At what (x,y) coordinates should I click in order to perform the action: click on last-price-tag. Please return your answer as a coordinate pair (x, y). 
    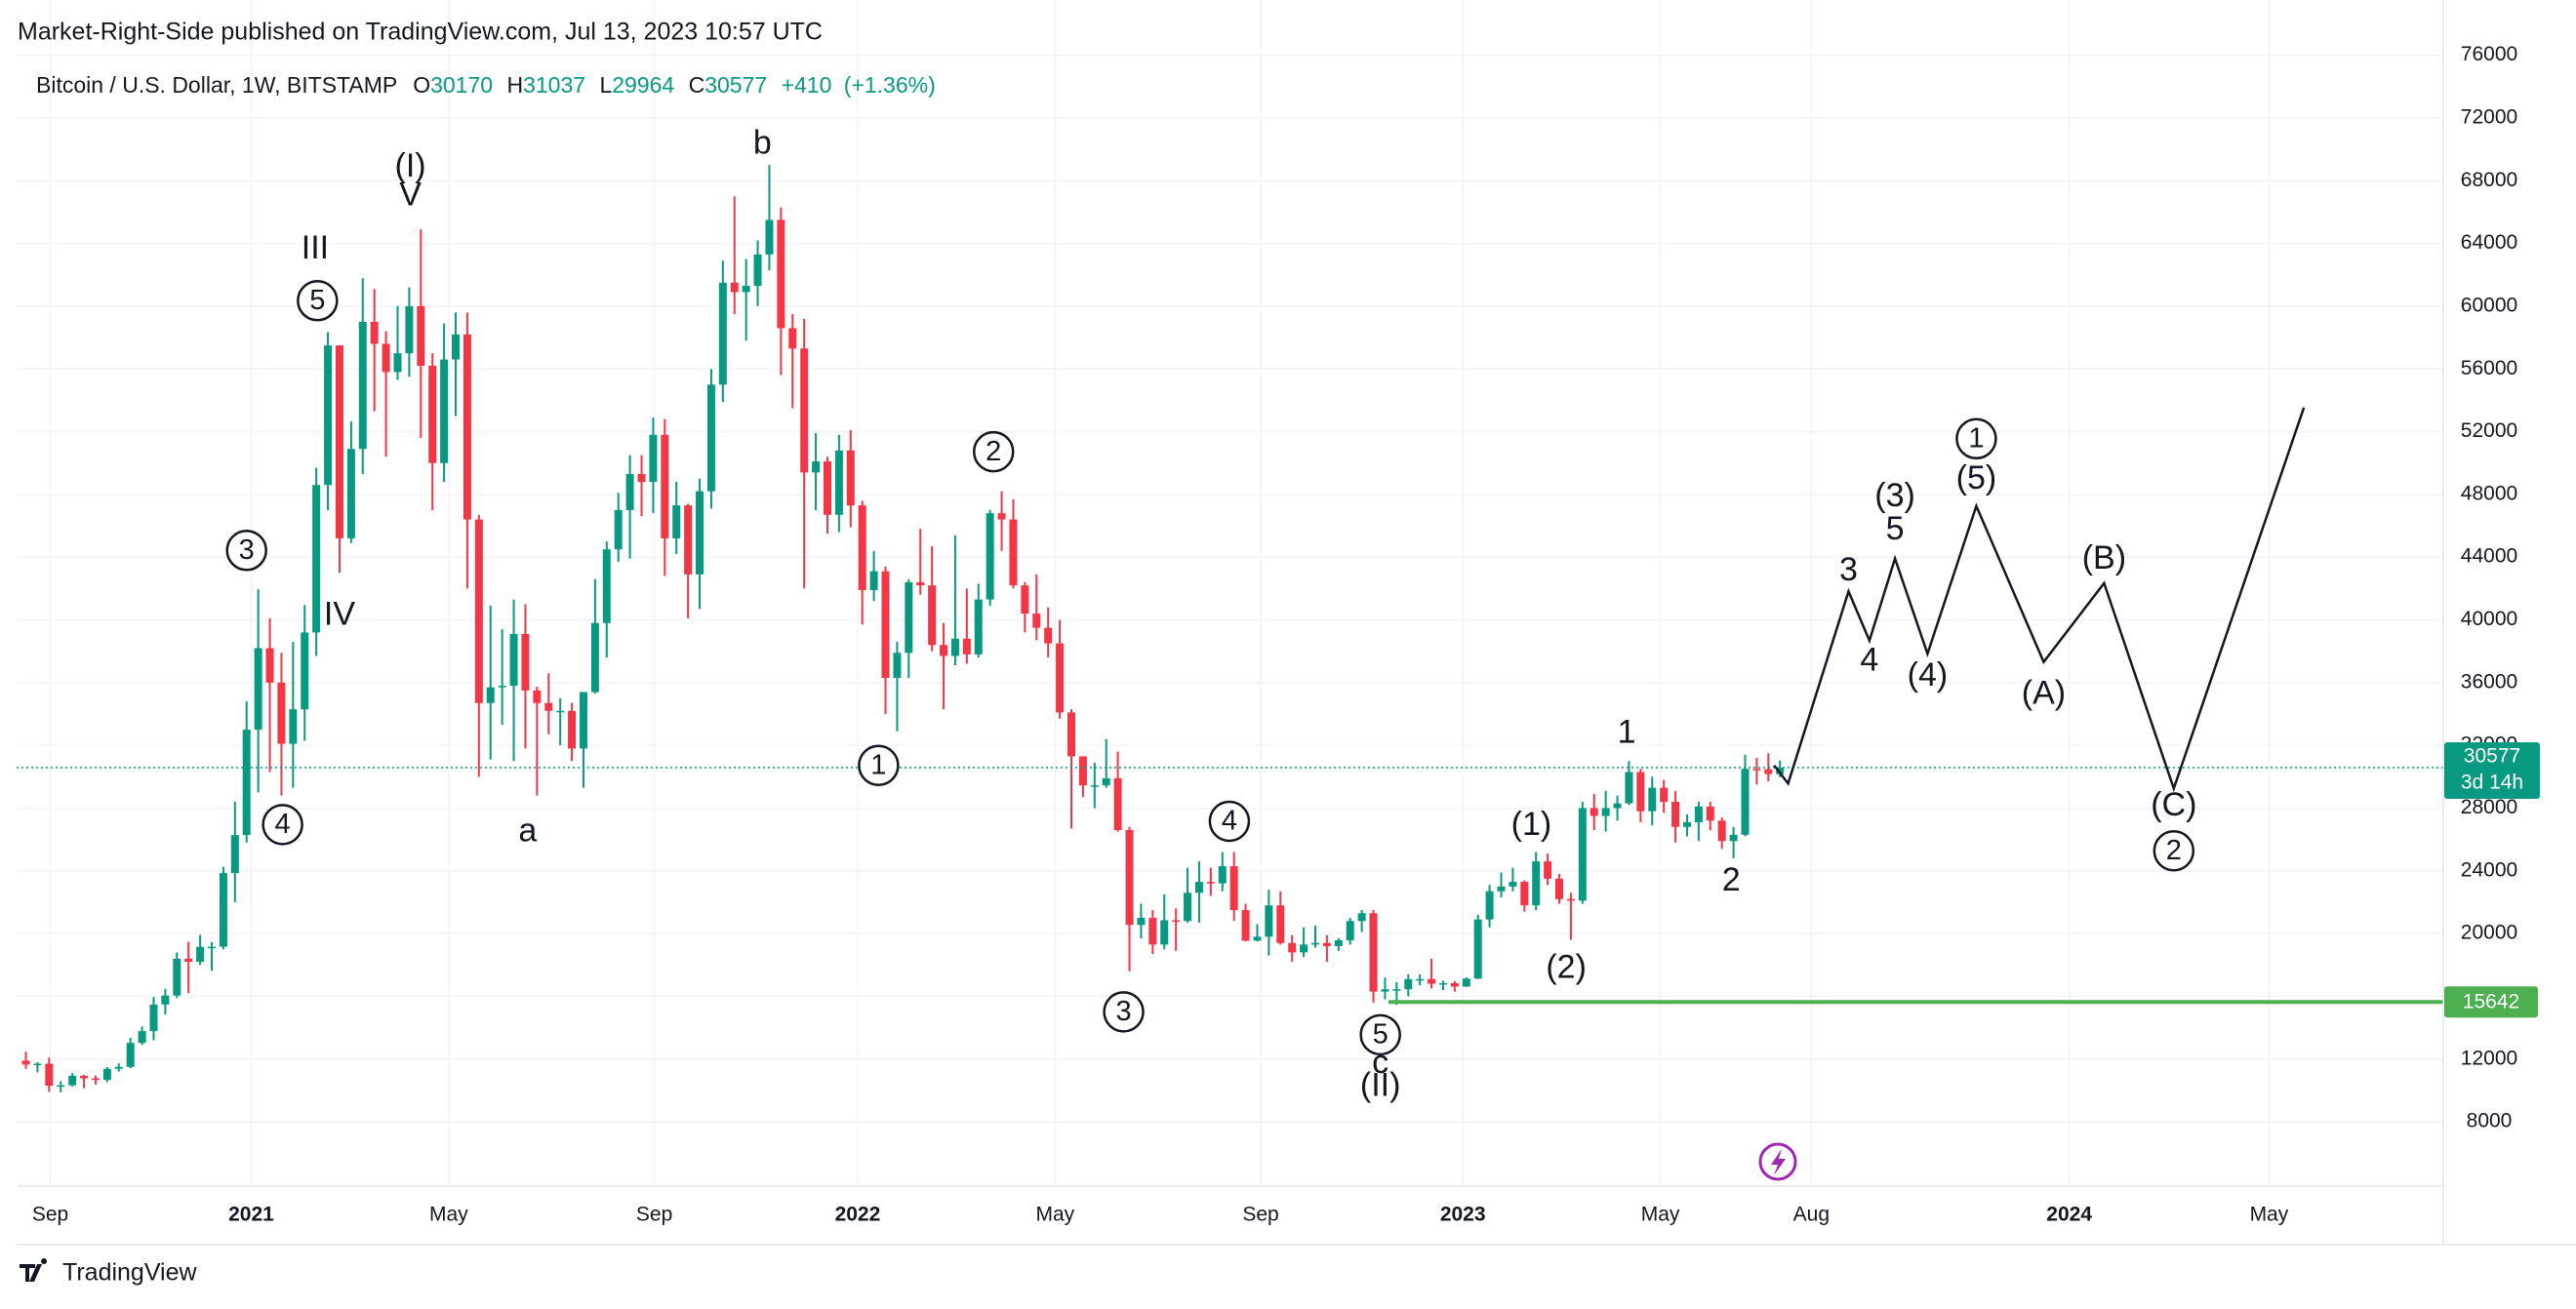
    Looking at the image, I should click on (2492, 771).